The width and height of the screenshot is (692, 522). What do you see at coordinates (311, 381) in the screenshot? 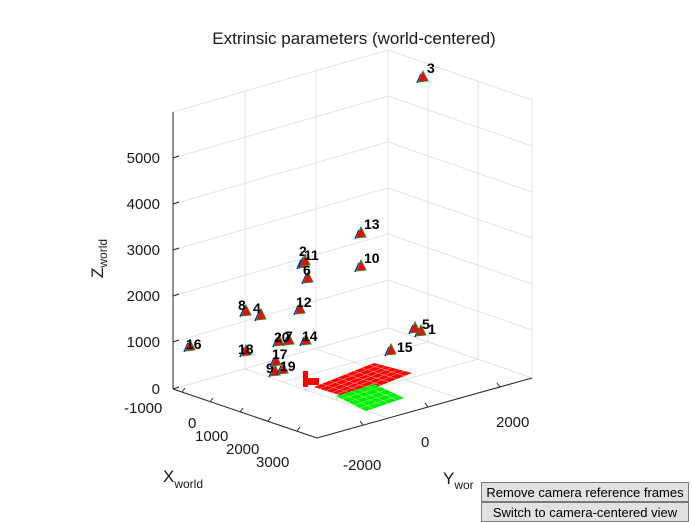
I see `board-origin-x` at bounding box center [311, 381].